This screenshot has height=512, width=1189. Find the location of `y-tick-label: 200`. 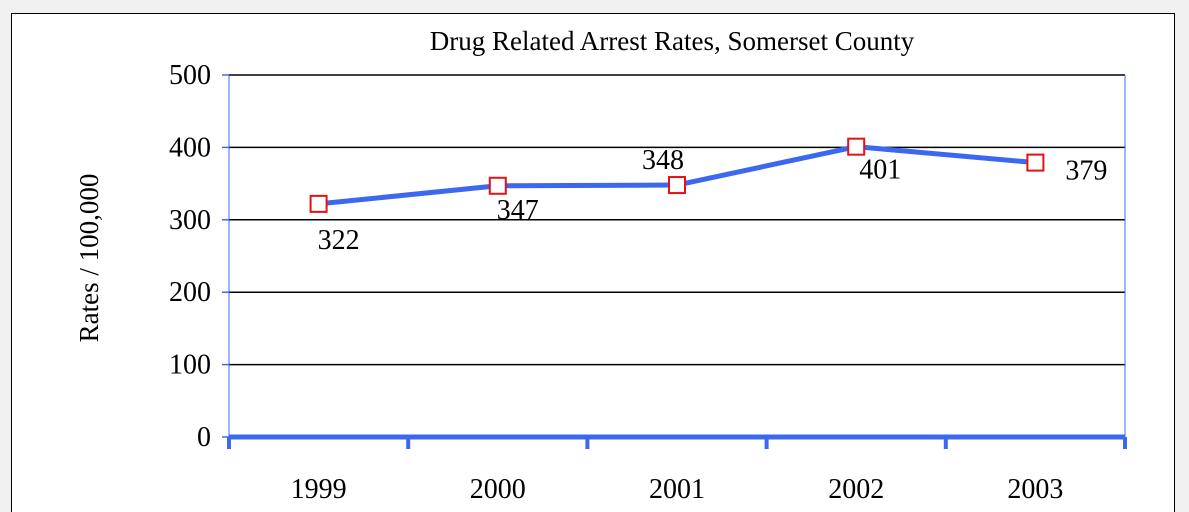

y-tick-label: 200 is located at coordinates (190, 292).